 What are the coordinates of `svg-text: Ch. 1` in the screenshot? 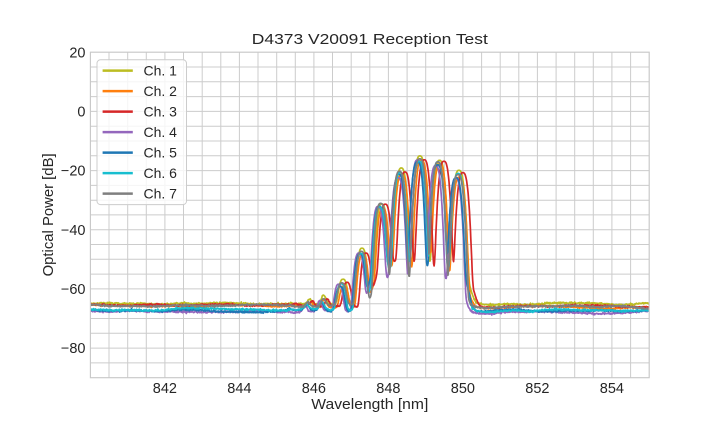 It's located at (161, 71).